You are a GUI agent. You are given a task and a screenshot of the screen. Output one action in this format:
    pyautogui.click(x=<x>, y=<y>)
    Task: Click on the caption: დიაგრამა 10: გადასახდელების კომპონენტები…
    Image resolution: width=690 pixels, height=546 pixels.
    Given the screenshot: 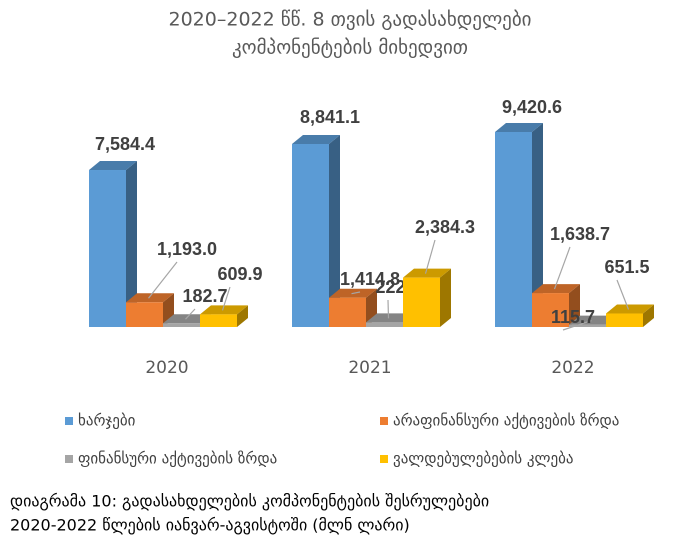 What is the action you would take?
    pyautogui.click(x=249, y=501)
    